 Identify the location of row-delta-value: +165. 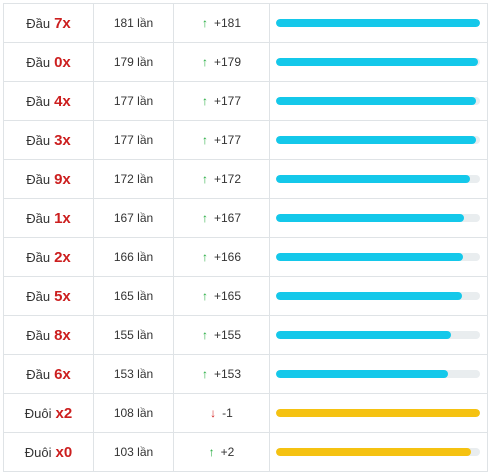
(227, 296).